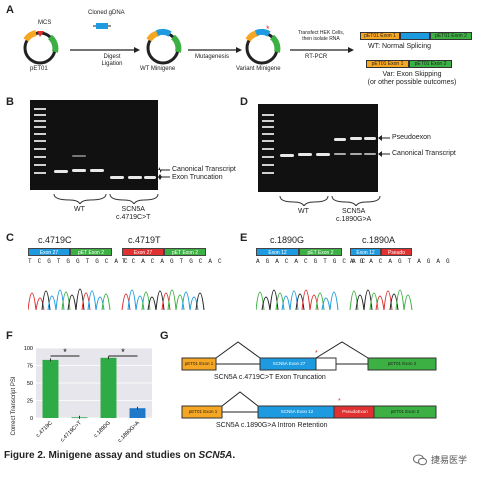 The width and height of the screenshot is (477, 483). Describe the element at coordinates (354, 215) in the screenshot. I see `gel-d-variant-label: SCN5A c.1890G>A` at that location.